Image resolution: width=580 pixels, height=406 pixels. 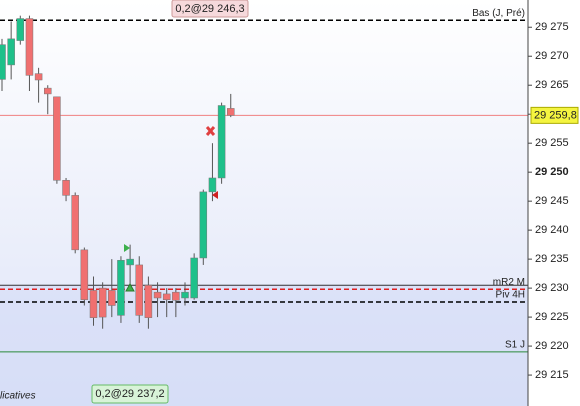 What do you see at coordinates (498, 13) in the screenshot?
I see `level-label: Bas (J, Pré)` at bounding box center [498, 13].